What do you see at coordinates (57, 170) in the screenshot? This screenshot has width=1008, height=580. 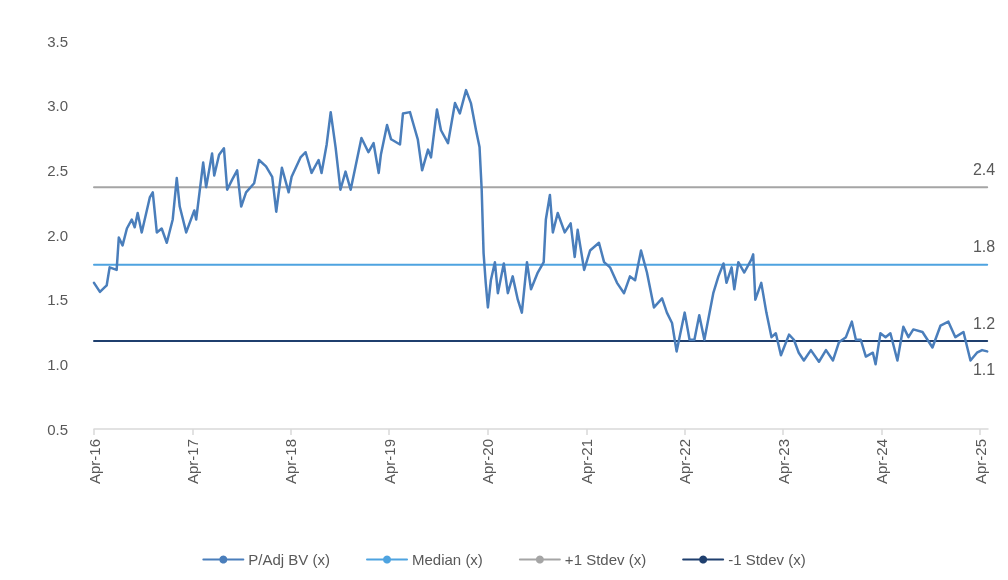 I see `y-tick-label: 2.5` at bounding box center [57, 170].